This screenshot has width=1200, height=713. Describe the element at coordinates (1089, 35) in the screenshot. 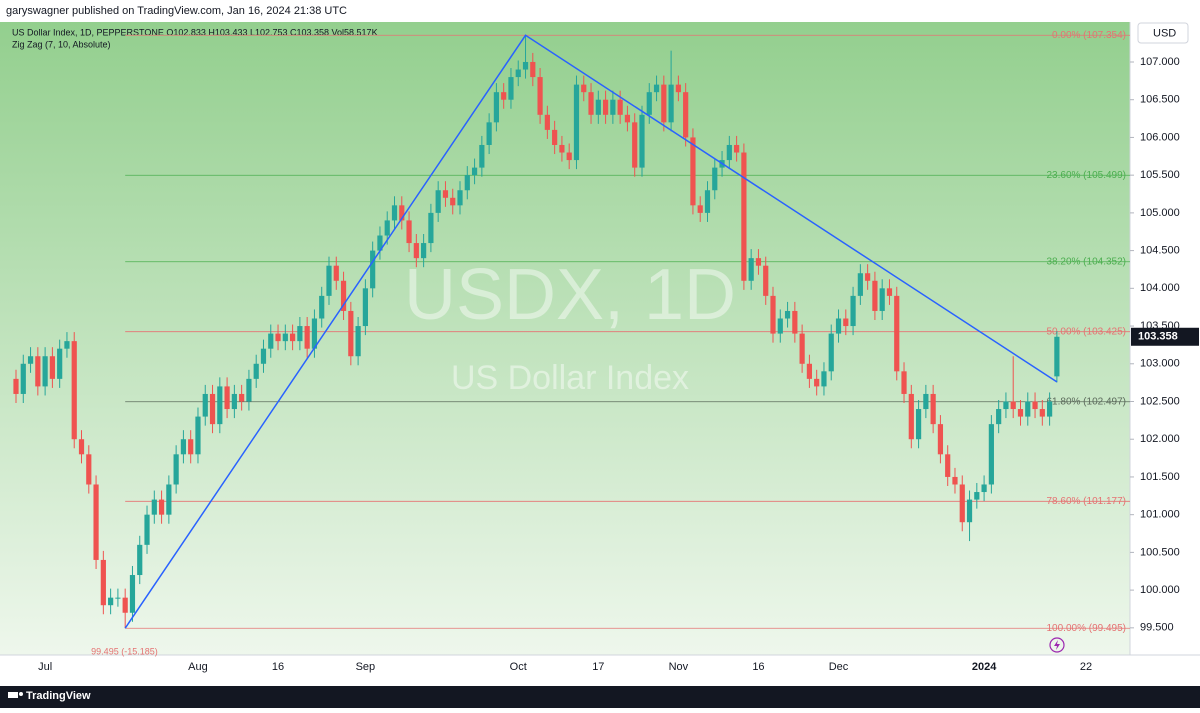

I see `fib-label: 0.00% (107.354)` at that location.